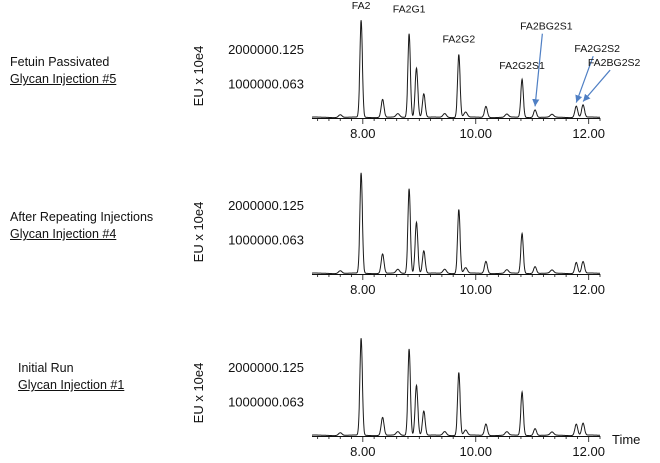  What do you see at coordinates (46, 368) in the screenshot?
I see `panel-3-title: Initial Run` at bounding box center [46, 368].